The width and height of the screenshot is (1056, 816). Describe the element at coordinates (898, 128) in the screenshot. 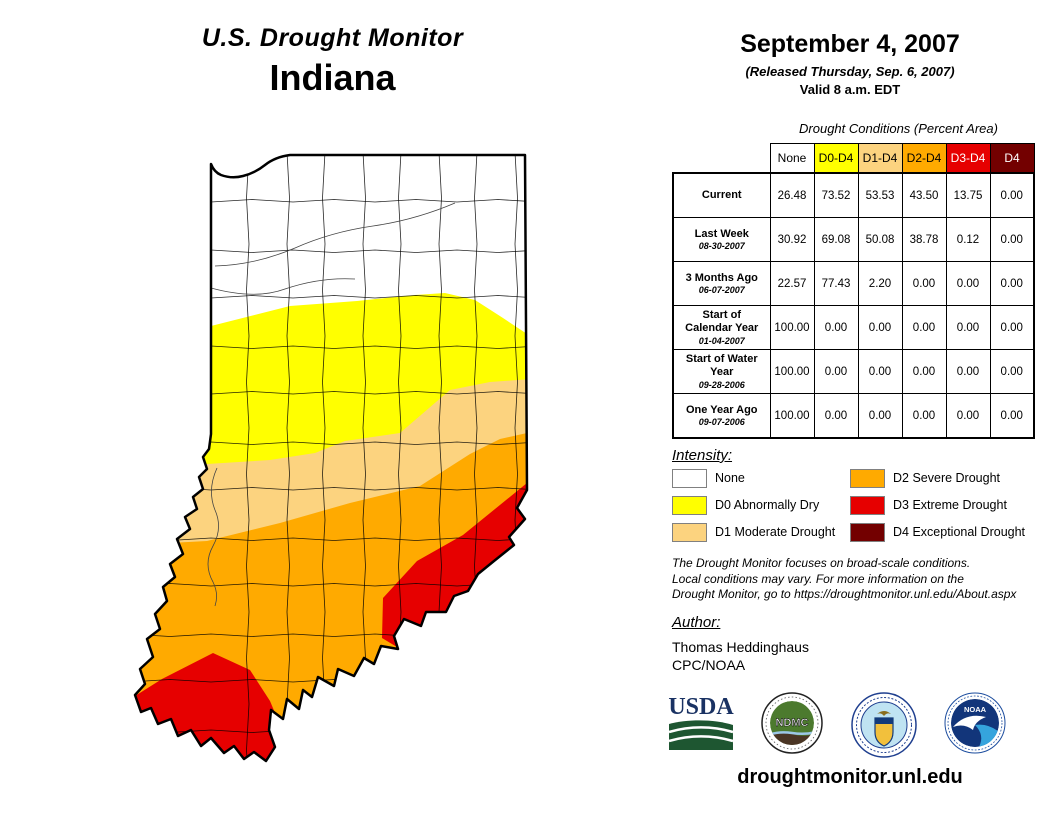

I see `table-title: Drought Conditions (Percent Area)` at that location.